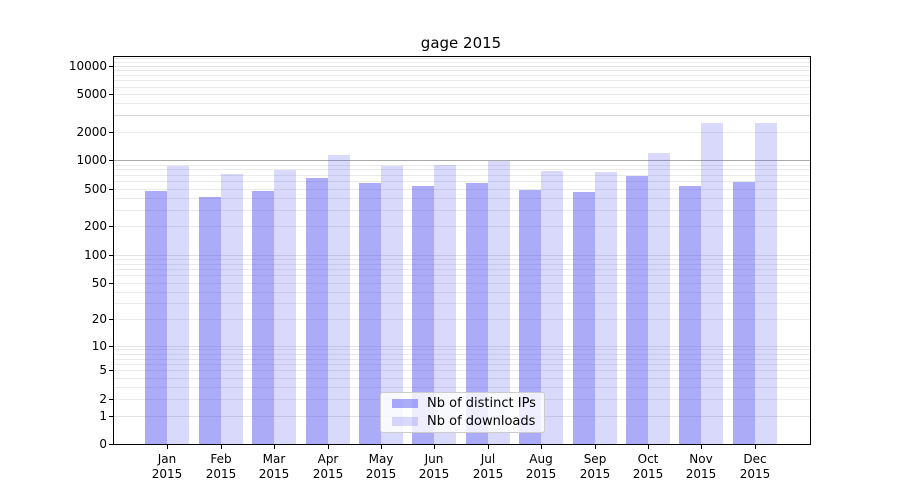 The width and height of the screenshot is (900, 500). I want to click on x-tick-label: Sep 2015, so click(595, 466).